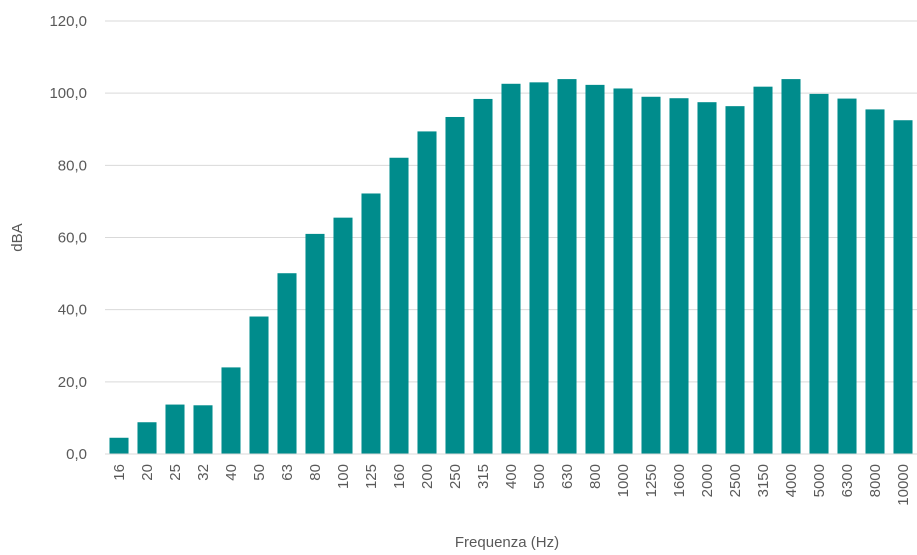 This screenshot has width=917, height=555. What do you see at coordinates (623, 480) in the screenshot?
I see `x-tick-label: 1000` at bounding box center [623, 480].